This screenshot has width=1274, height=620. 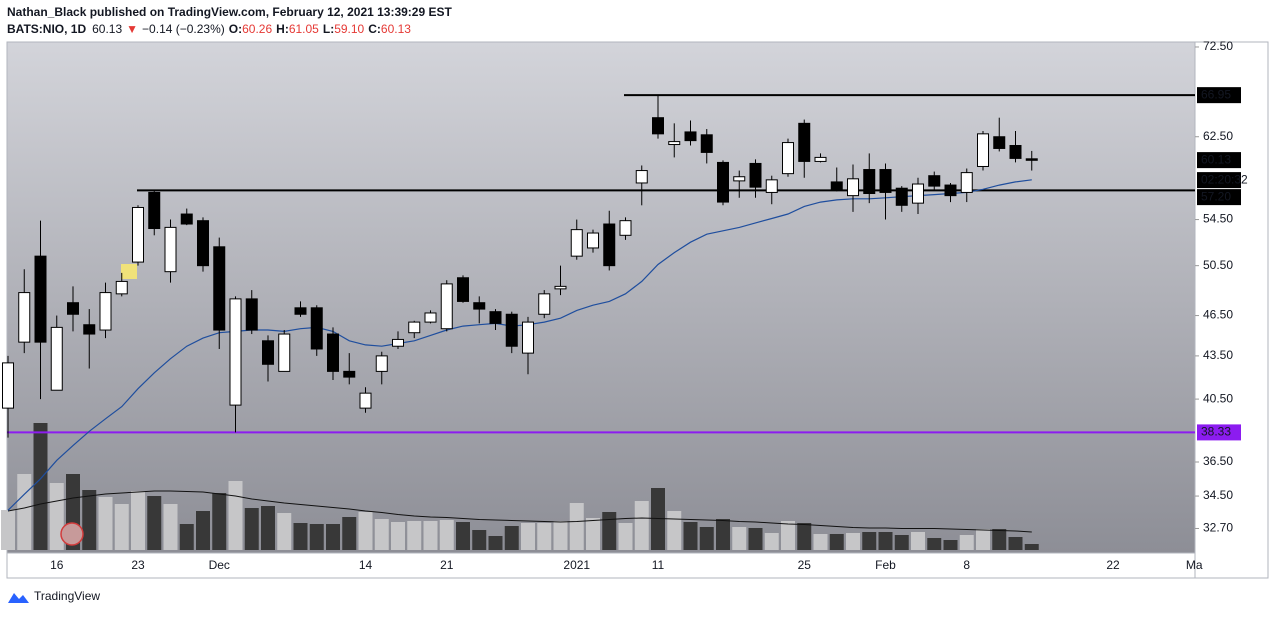 What do you see at coordinates (1194, 565) in the screenshot?
I see `x-tick-label: Ma` at bounding box center [1194, 565].